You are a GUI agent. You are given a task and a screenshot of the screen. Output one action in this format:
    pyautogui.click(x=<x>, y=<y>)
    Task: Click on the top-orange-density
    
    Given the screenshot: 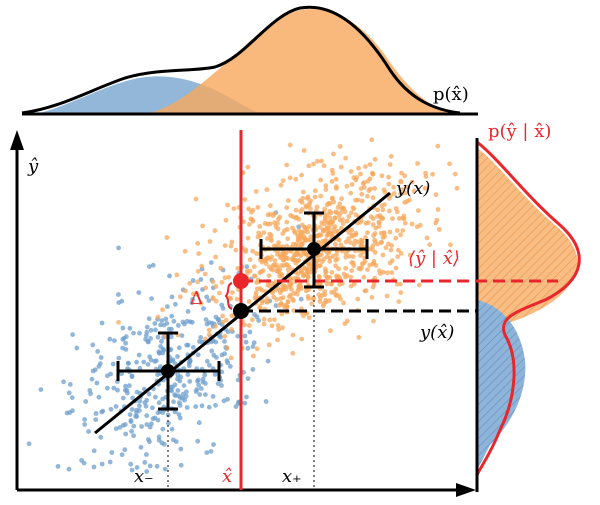 What is the action you would take?
    pyautogui.click(x=300, y=61)
    